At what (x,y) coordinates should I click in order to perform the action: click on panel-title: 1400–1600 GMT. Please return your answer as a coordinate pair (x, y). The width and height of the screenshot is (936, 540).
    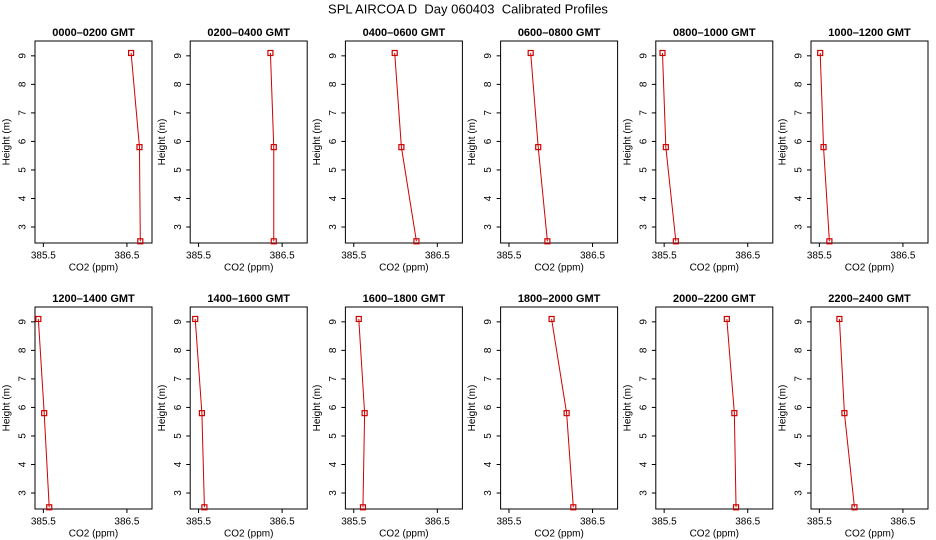
    Looking at the image, I should click on (248, 299).